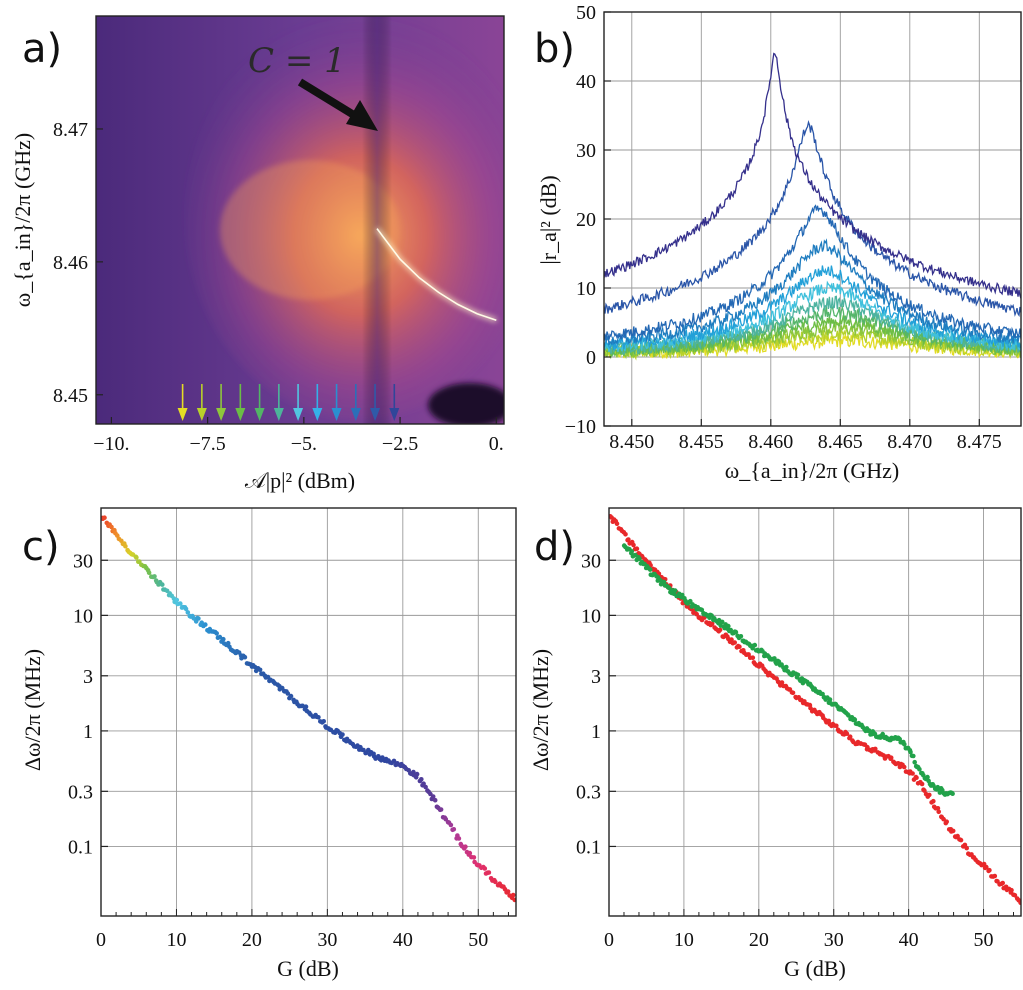 This screenshot has width=1023, height=990. What do you see at coordinates (207, 444) in the screenshot?
I see `x-tick-label: −7.5` at bounding box center [207, 444].